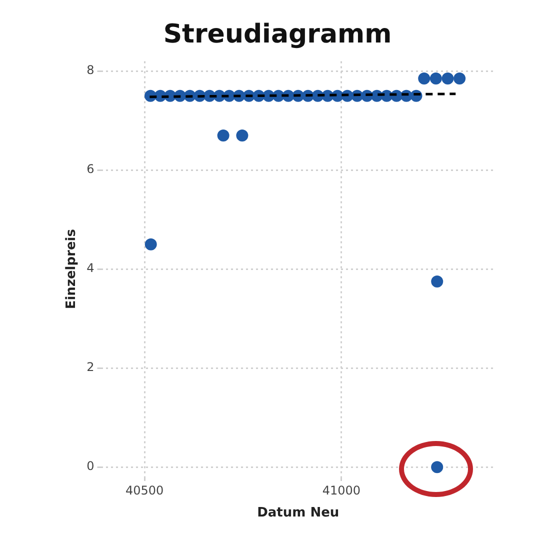  I want to click on y-tick-label: 4, so click(90, 268).